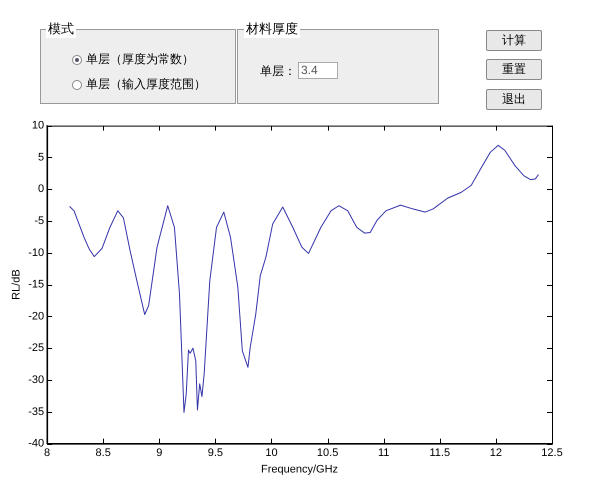 The height and width of the screenshot is (486, 600). What do you see at coordinates (38, 126) in the screenshot?
I see `y-tick-label: 10` at bounding box center [38, 126].